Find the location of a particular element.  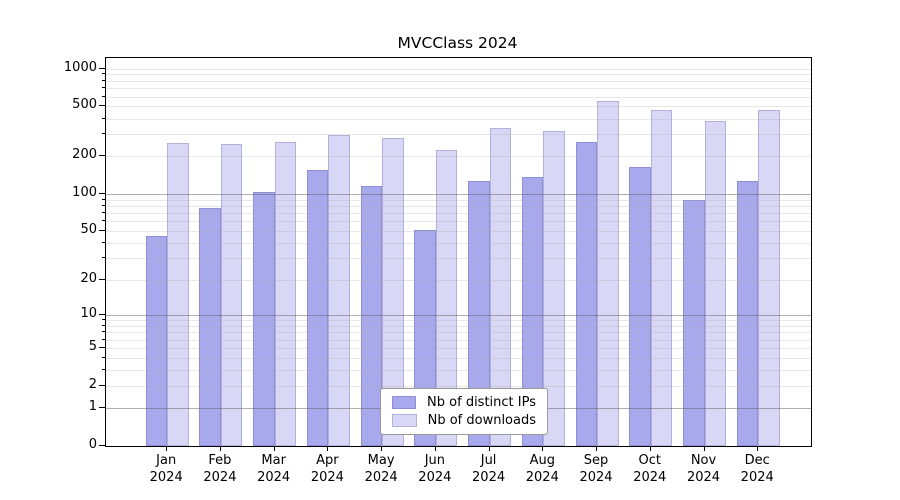

x-tick-dec-2024 is located at coordinates (758, 448).